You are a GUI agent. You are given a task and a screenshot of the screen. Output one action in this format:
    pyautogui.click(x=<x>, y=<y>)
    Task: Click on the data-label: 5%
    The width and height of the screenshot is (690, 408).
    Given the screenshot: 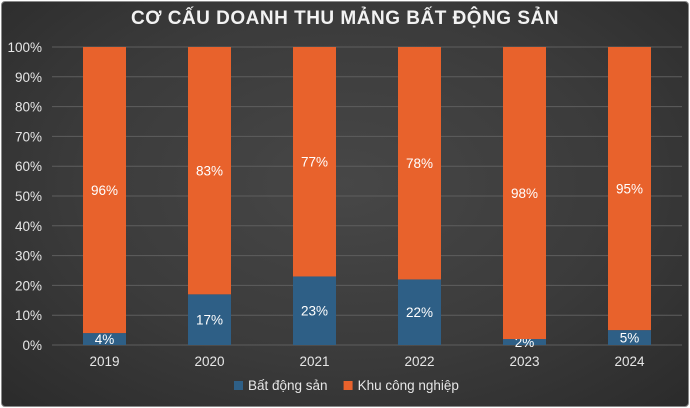 What is the action you would take?
    pyautogui.click(x=630, y=338)
    